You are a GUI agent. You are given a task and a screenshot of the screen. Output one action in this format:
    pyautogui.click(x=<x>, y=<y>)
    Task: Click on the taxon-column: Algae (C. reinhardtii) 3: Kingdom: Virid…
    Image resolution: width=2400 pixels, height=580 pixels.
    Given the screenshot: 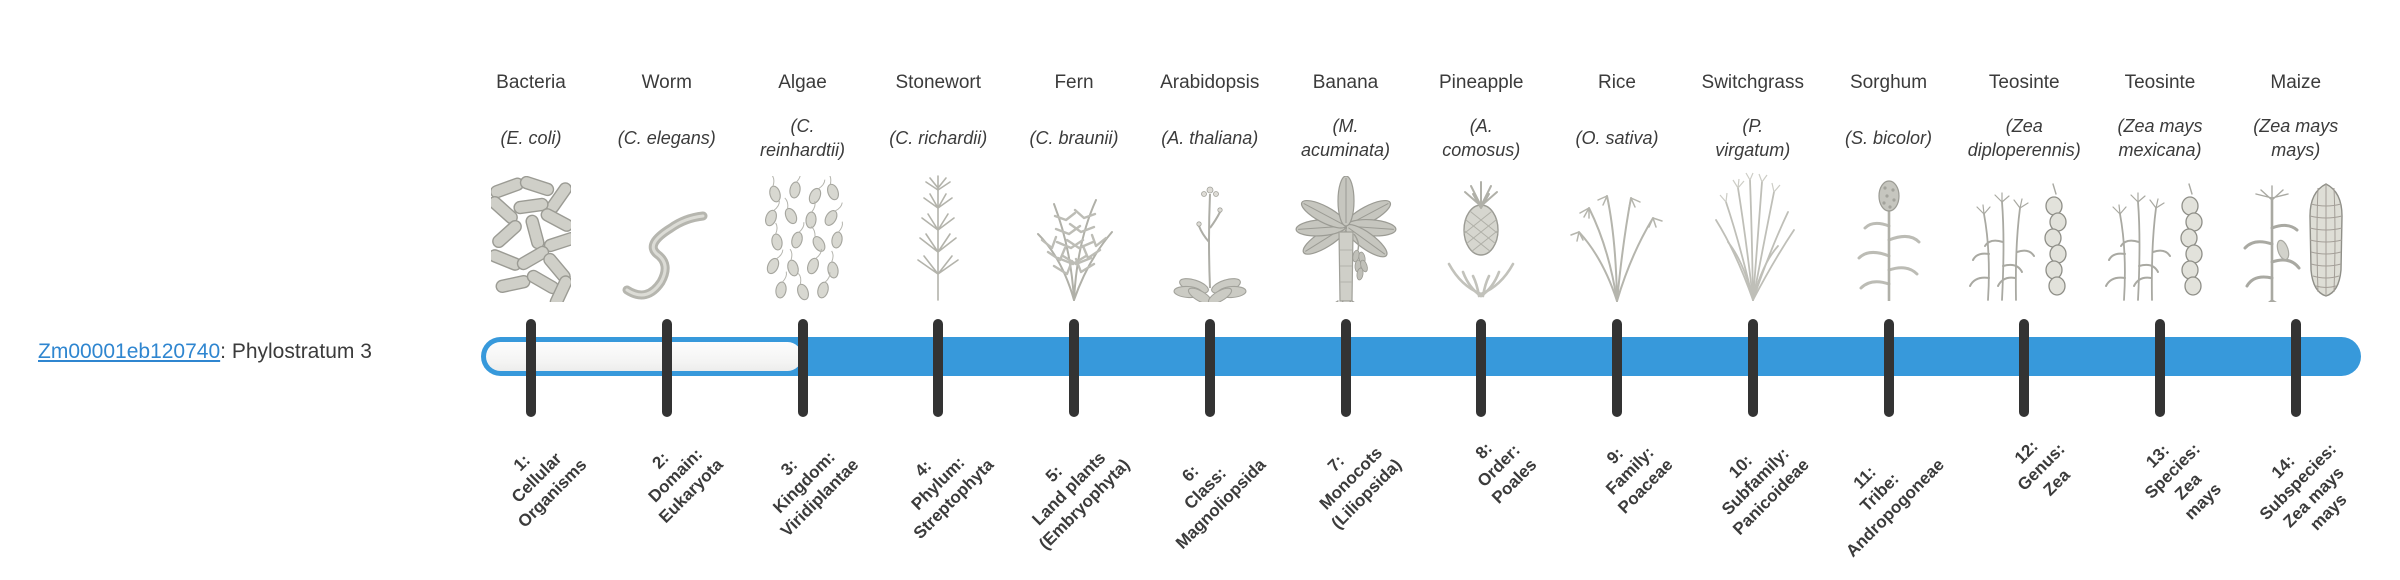 What is the action you would take?
    pyautogui.click(x=803, y=290)
    